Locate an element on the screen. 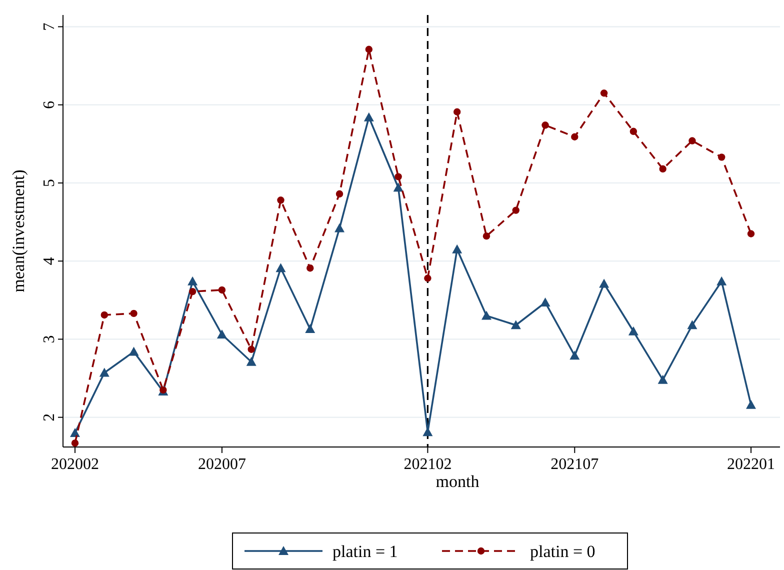 The height and width of the screenshot is (570, 784). y-tick-label: 4 is located at coordinates (49, 261).